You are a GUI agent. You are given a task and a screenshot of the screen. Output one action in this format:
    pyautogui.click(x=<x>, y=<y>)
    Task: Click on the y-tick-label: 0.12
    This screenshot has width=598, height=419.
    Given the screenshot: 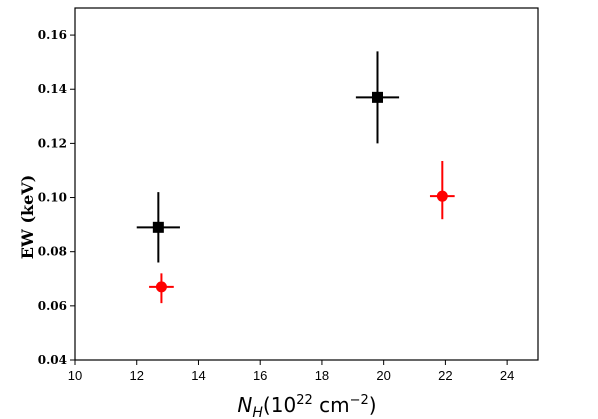 What is the action you would take?
    pyautogui.click(x=52, y=143)
    